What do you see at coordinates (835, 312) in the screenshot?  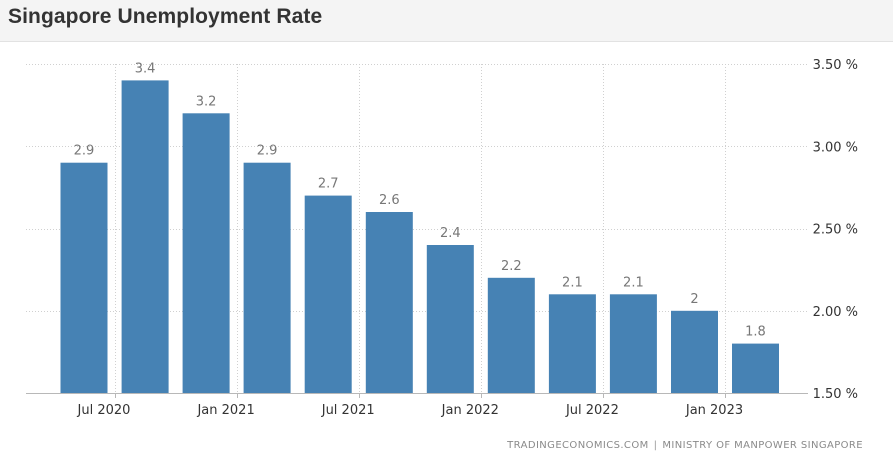 I see `y-tick-label: 2.00 %` at bounding box center [835, 312].